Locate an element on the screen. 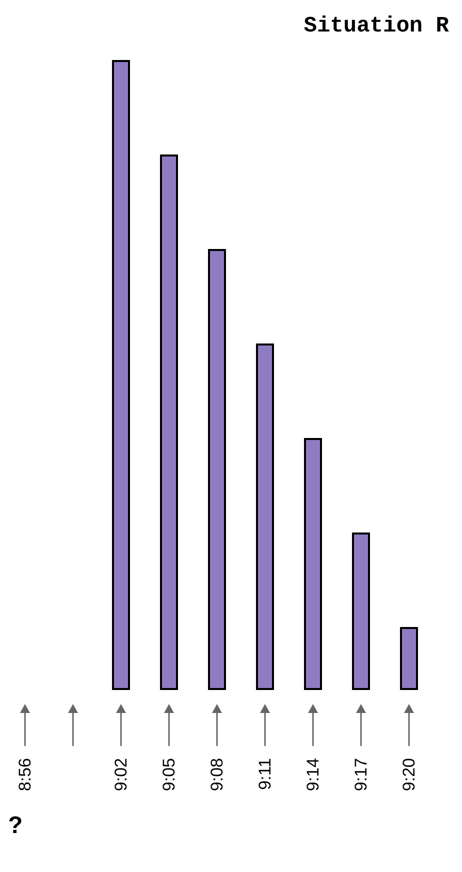 The image size is (462, 872). x-tick-label: 9:11 is located at coordinates (265, 774).